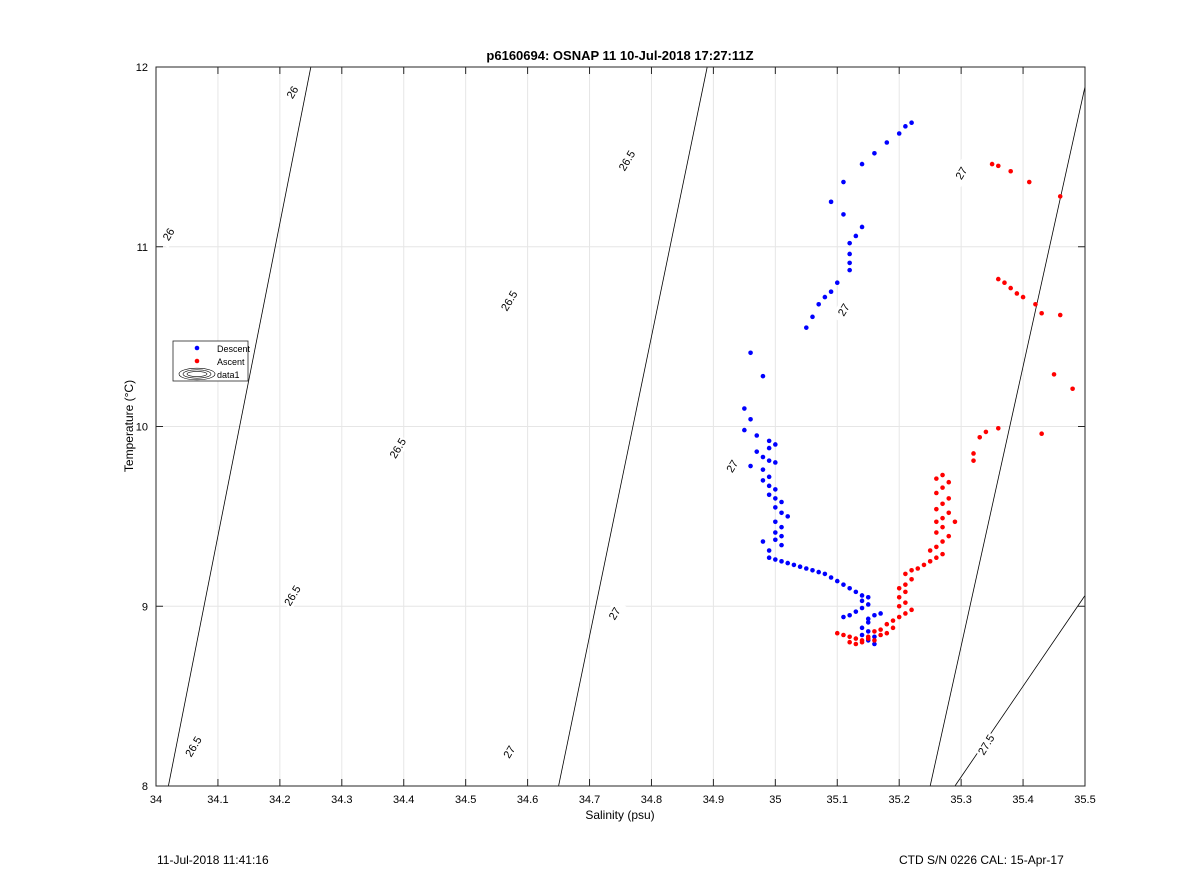 The height and width of the screenshot is (885, 1200). I want to click on isopycnal-line, so click(239, 426).